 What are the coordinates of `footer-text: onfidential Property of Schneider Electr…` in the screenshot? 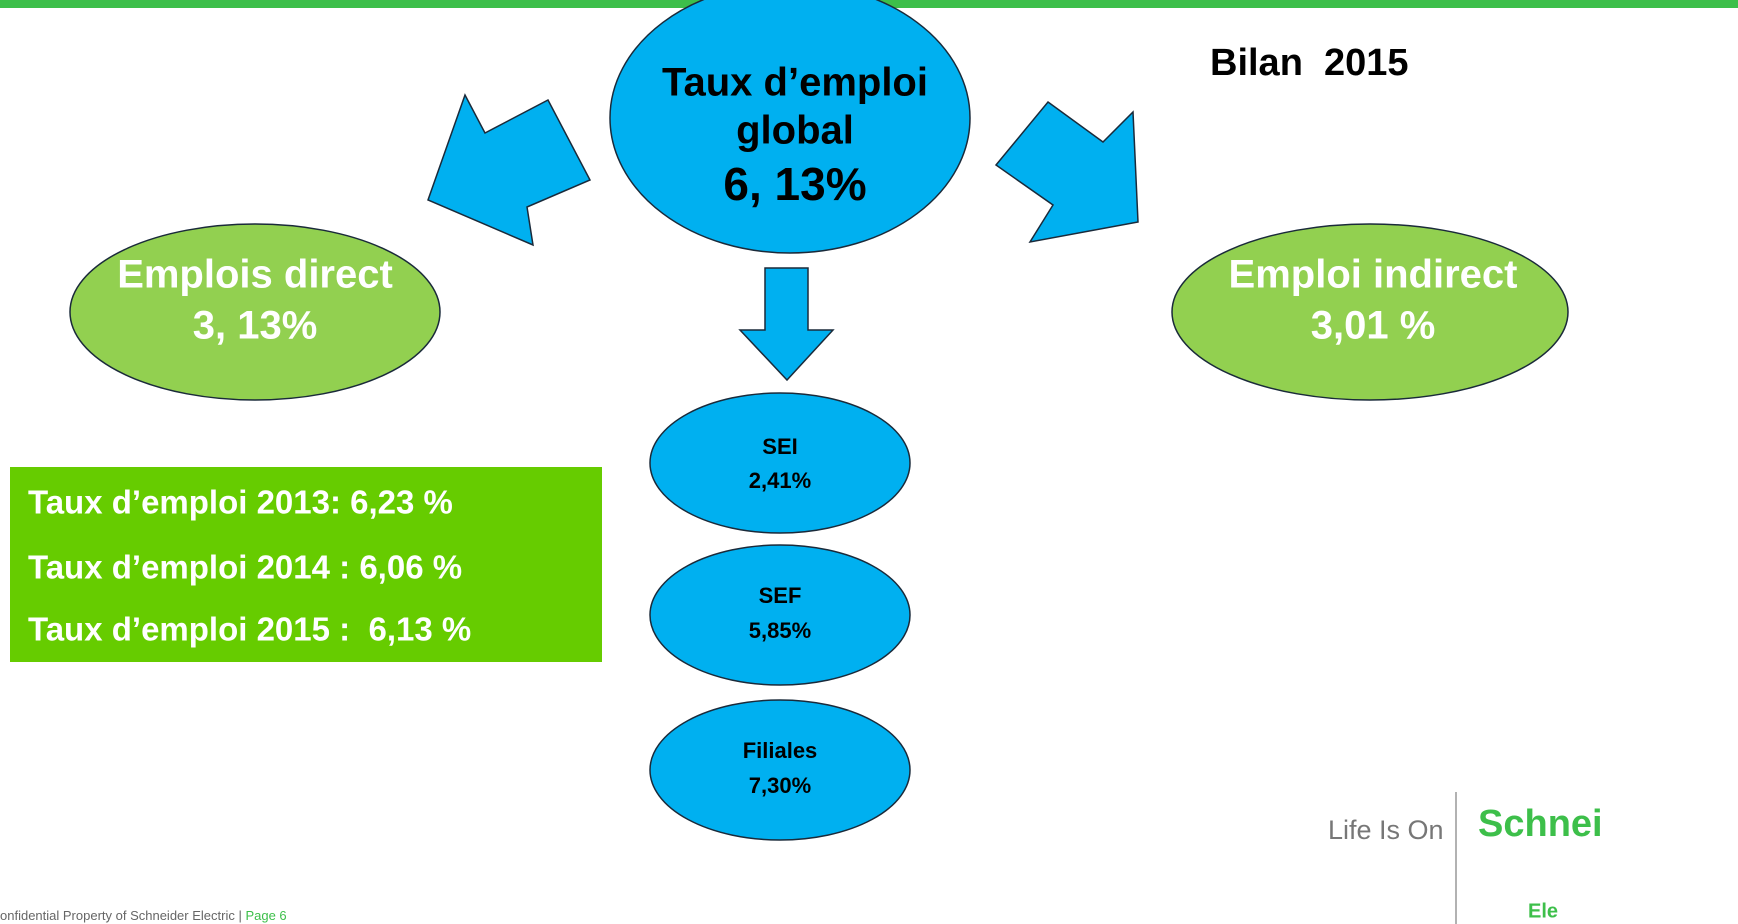 It's located at (143, 915).